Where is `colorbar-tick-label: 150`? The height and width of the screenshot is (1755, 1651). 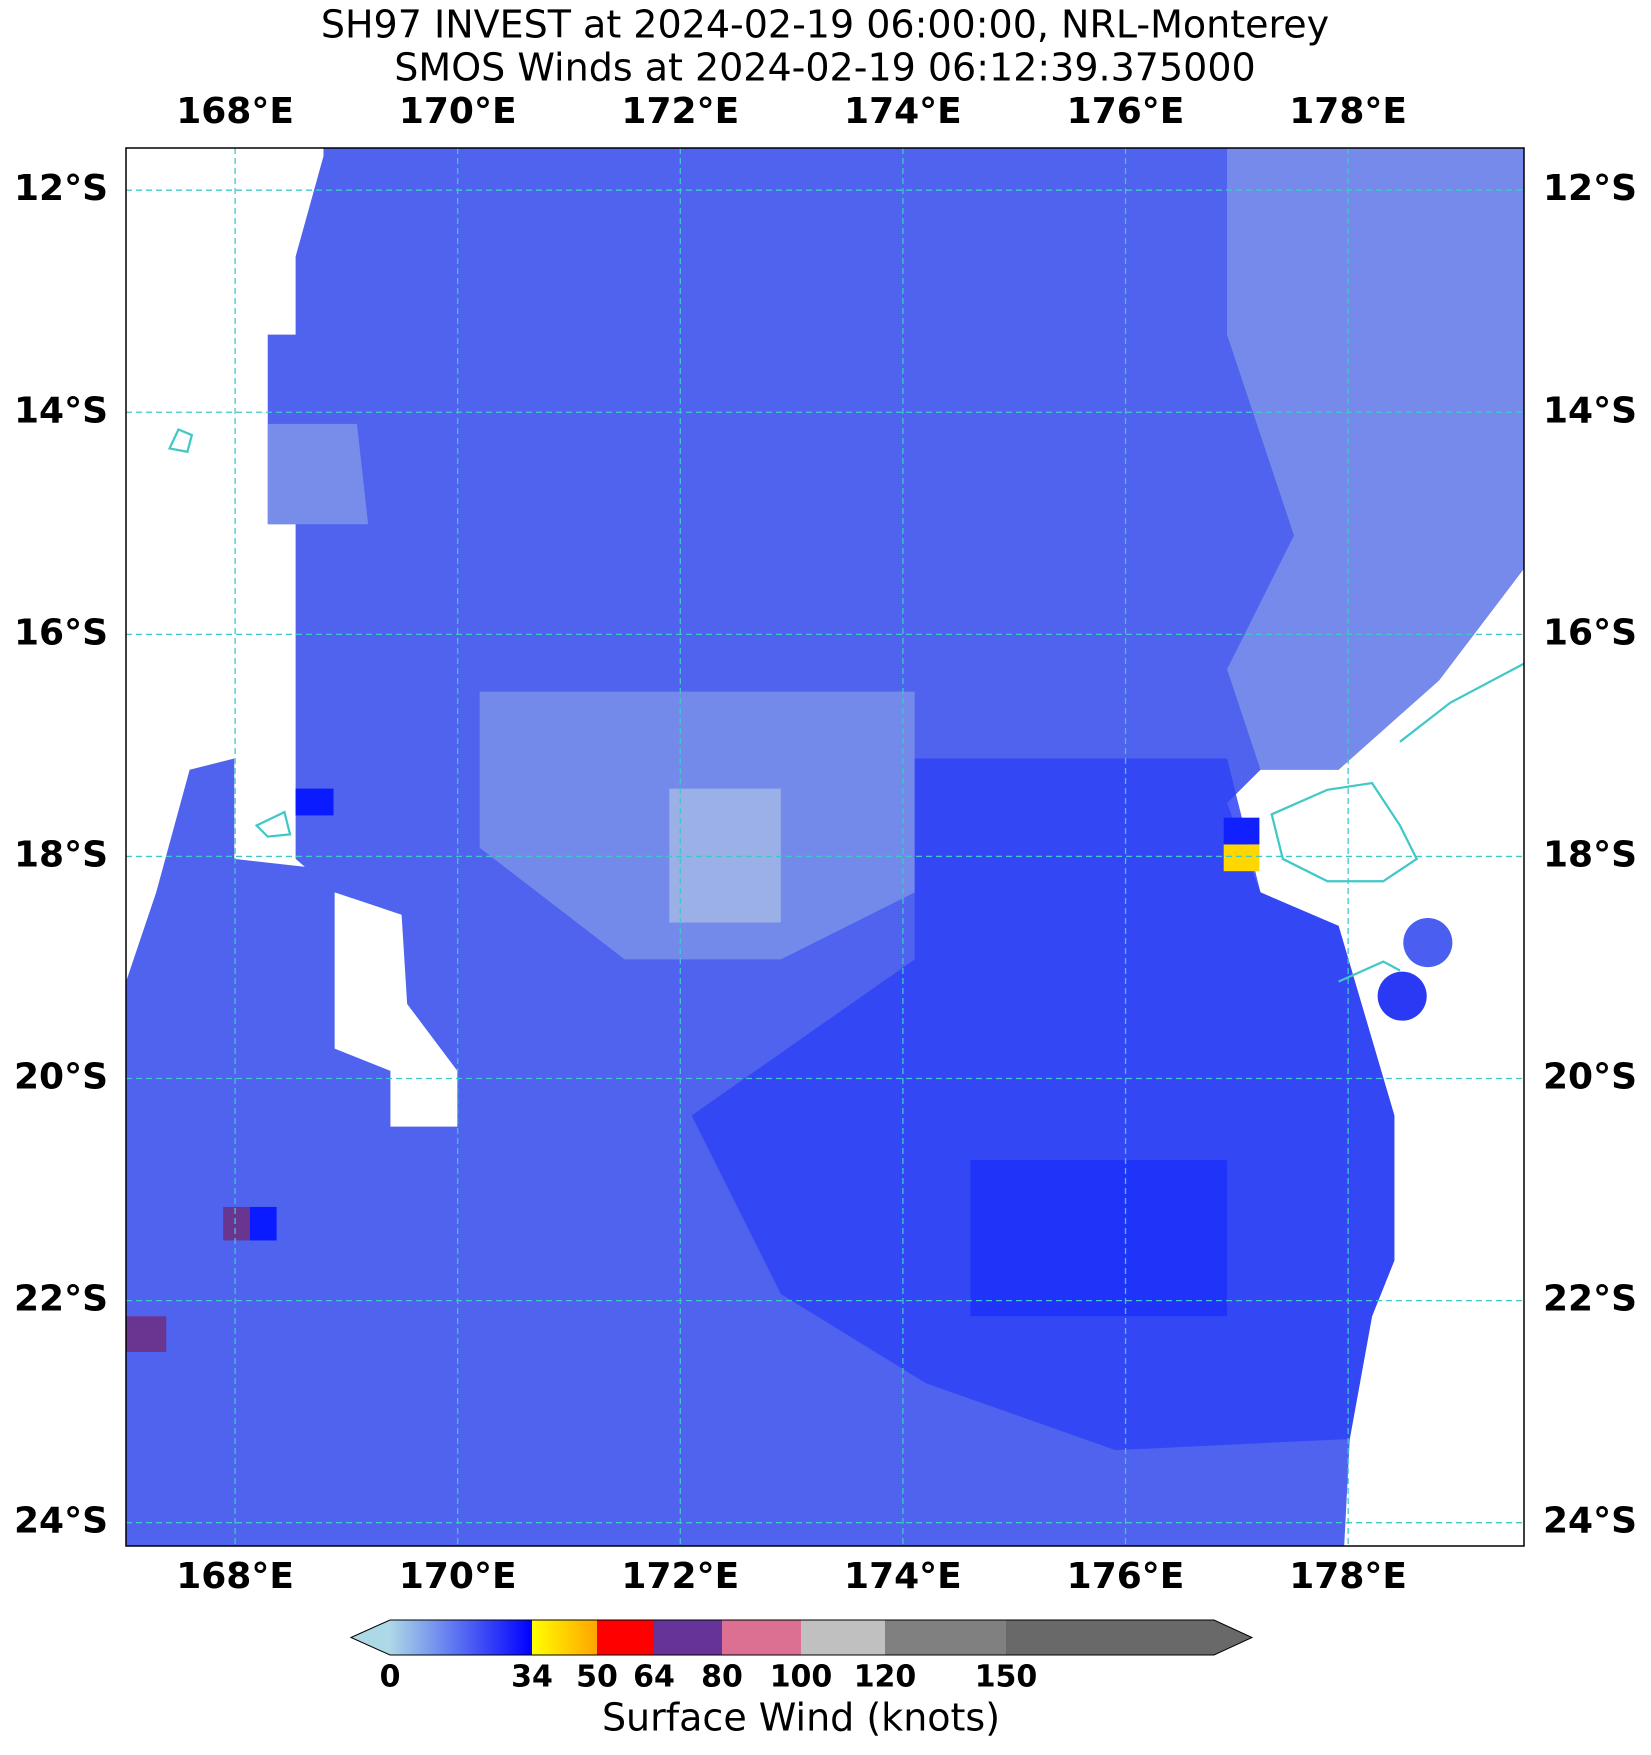
colorbar-tick-label: 150 is located at coordinates (1006, 1677).